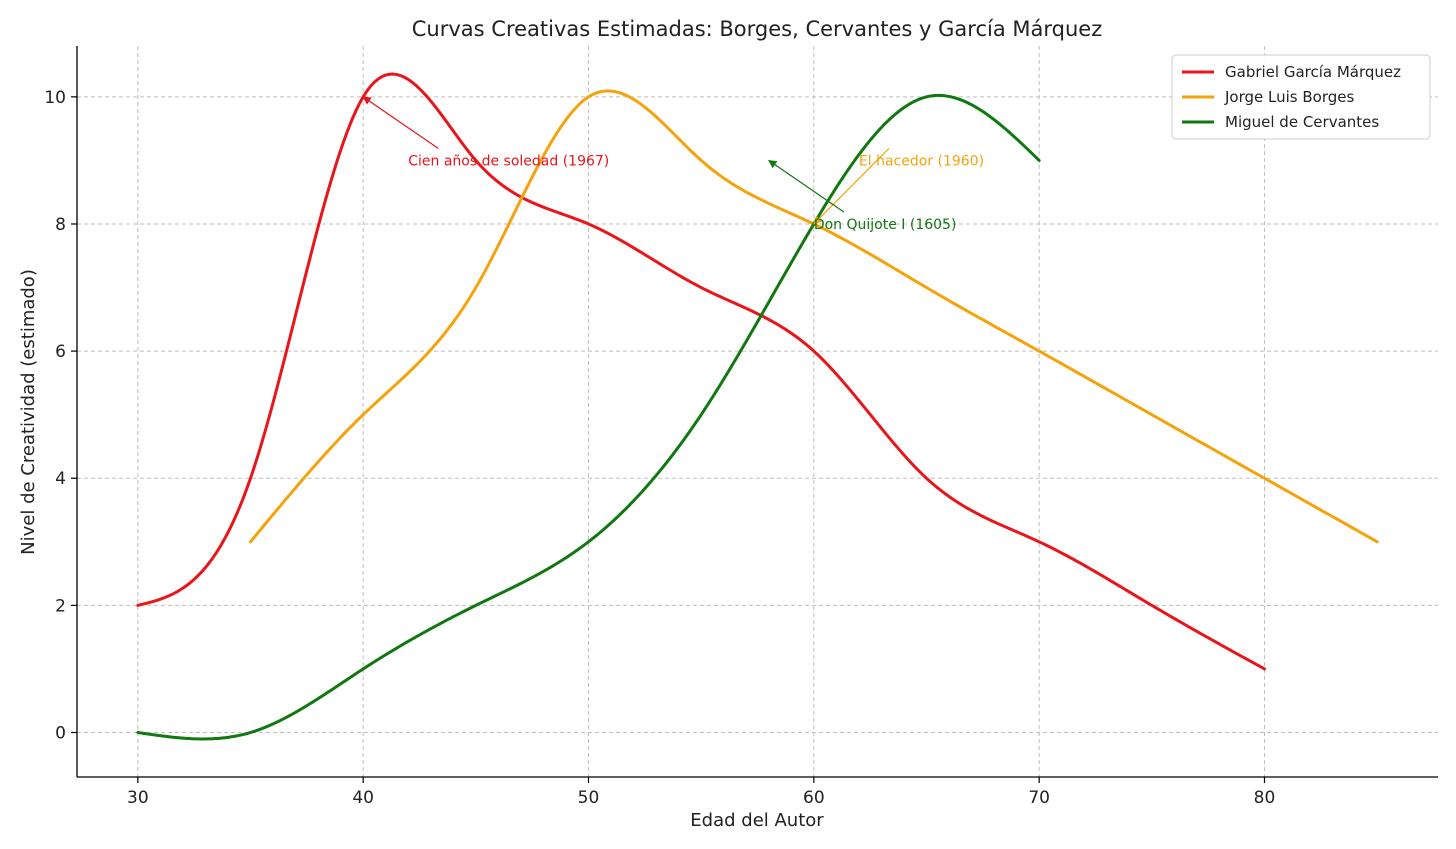  What do you see at coordinates (885, 225) in the screenshot?
I see `annotation-label: Don Quijote I (1605)` at bounding box center [885, 225].